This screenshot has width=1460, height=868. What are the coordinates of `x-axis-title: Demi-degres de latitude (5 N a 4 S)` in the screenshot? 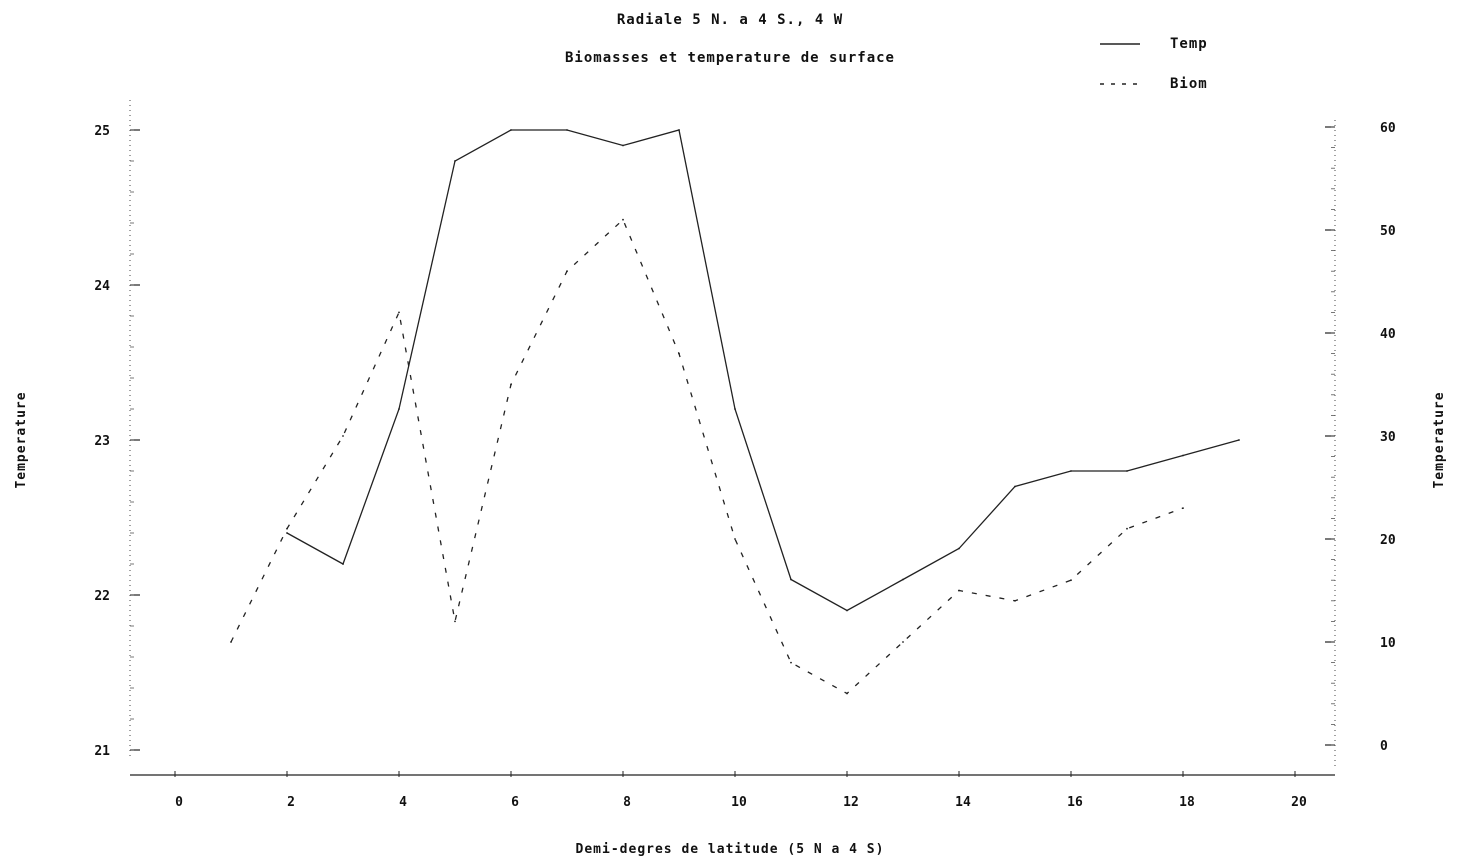 It's located at (730, 849).